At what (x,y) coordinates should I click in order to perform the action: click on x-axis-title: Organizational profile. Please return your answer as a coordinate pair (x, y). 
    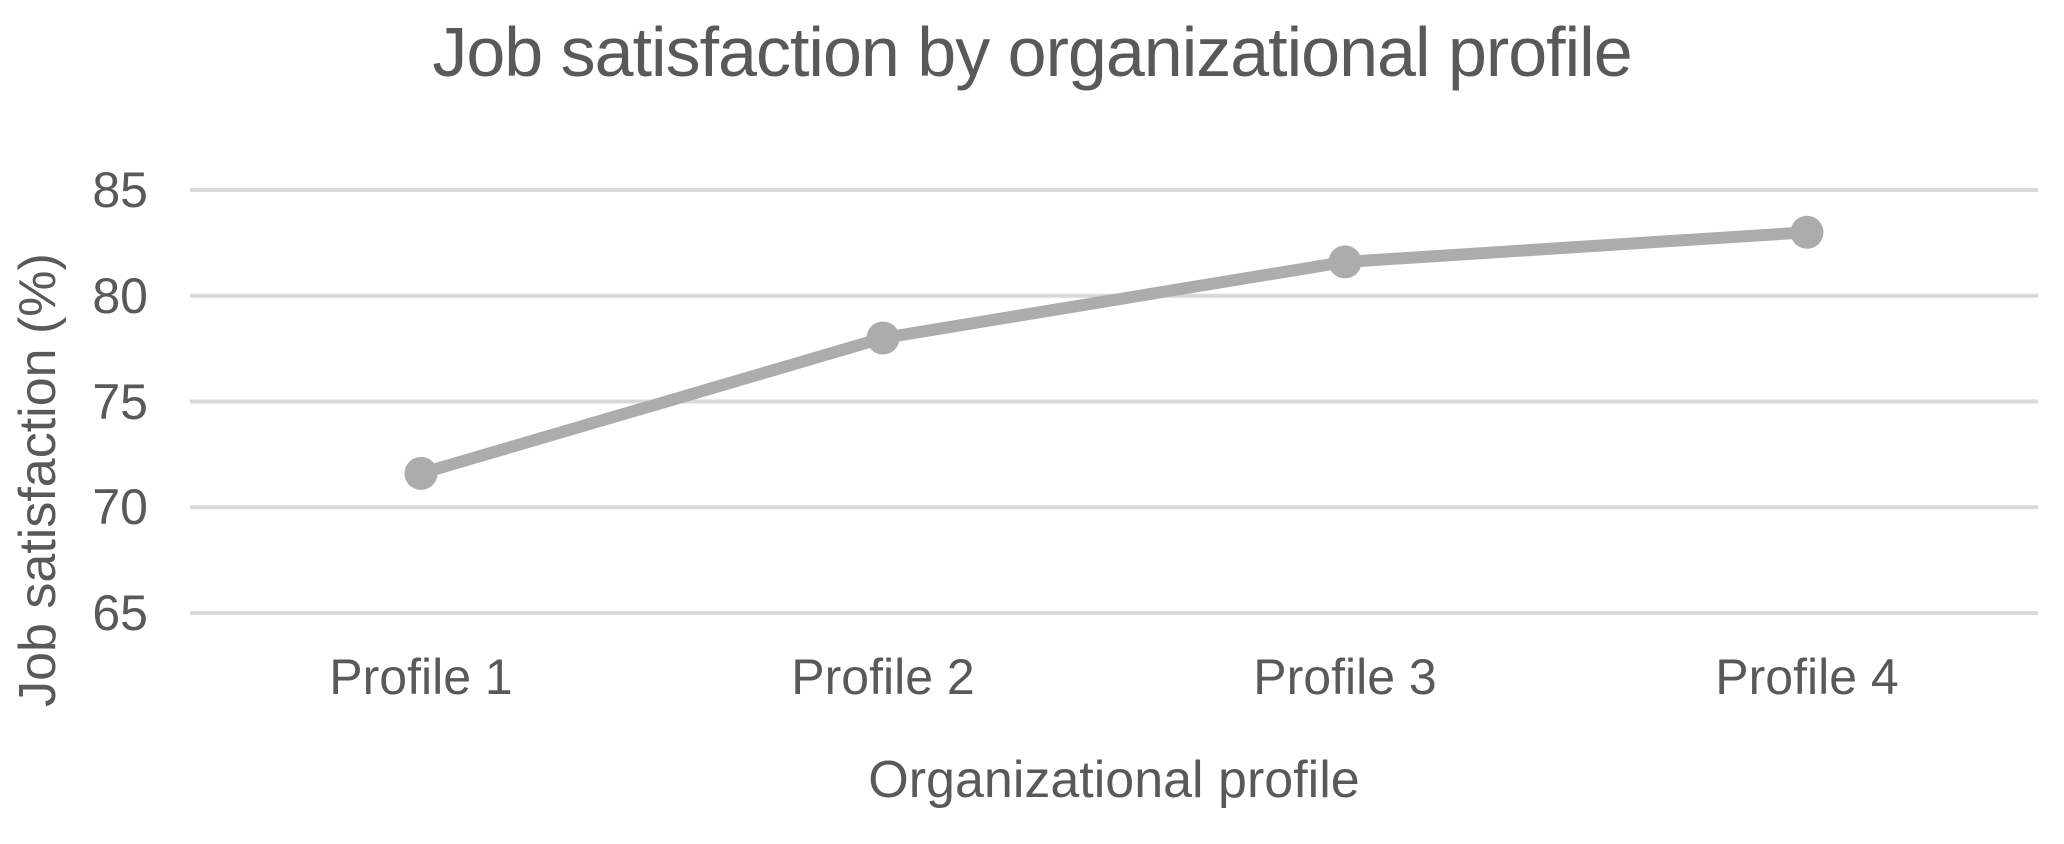
    Looking at the image, I should click on (1114, 780).